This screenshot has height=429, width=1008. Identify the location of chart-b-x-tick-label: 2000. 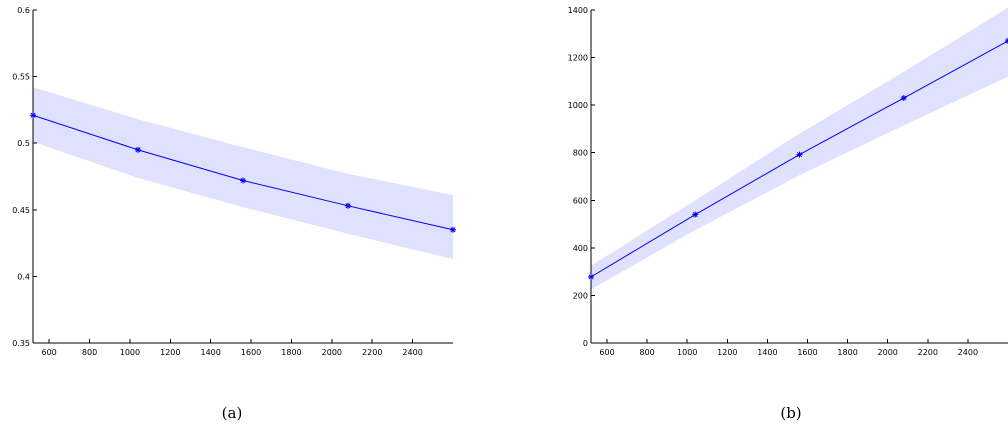
(888, 352).